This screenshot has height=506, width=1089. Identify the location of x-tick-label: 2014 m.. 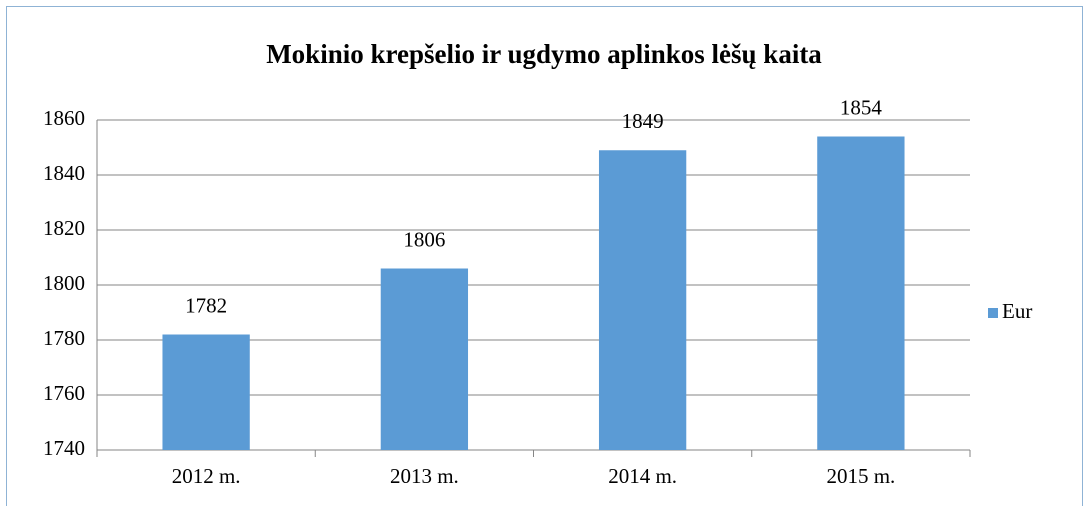
(642, 476).